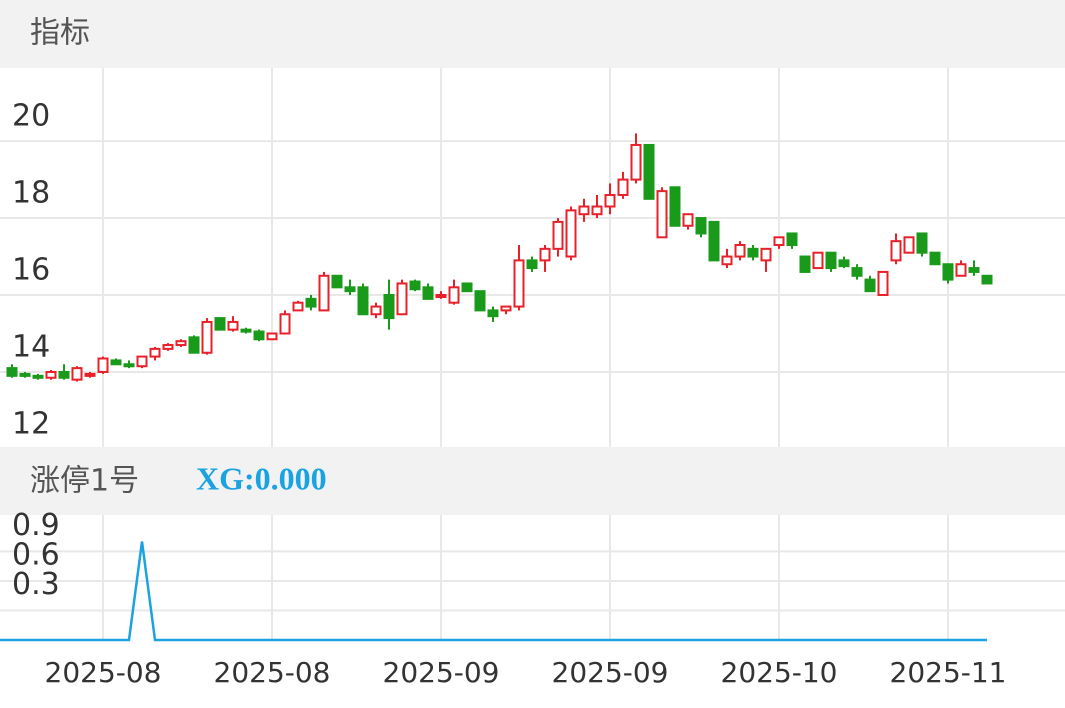 The image size is (1065, 708). I want to click on y-tick-label: 20, so click(31, 116).